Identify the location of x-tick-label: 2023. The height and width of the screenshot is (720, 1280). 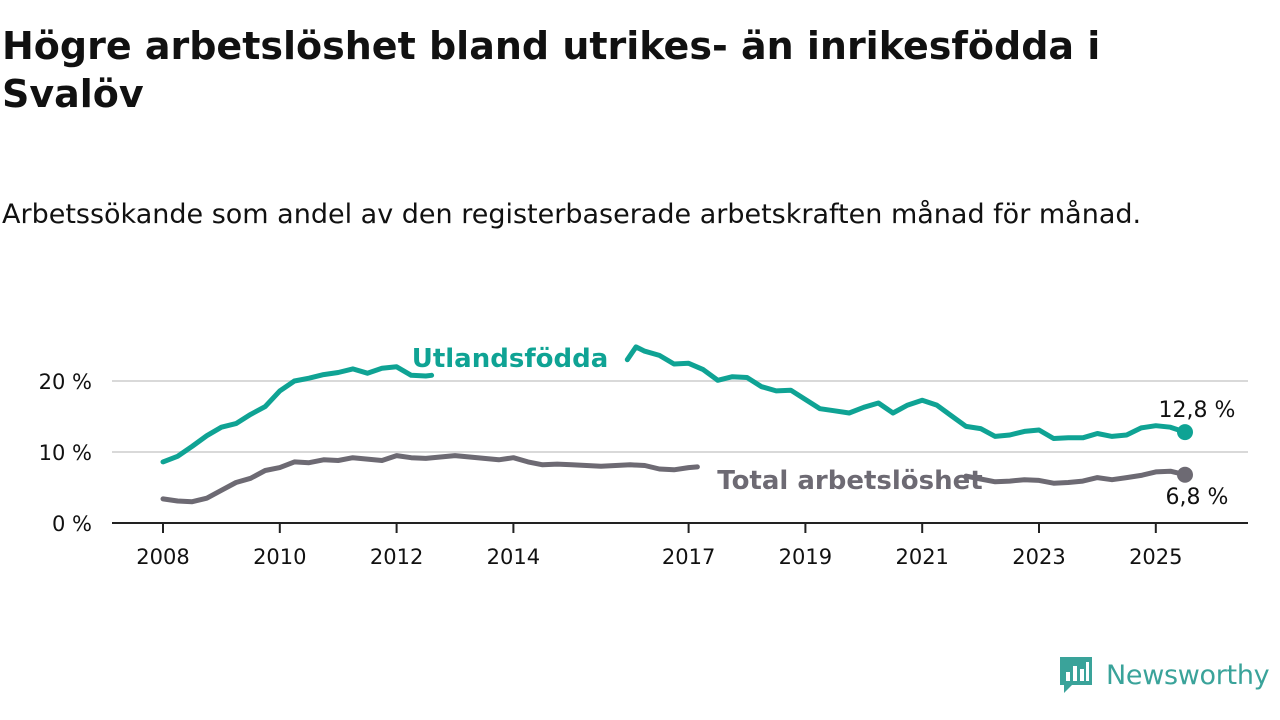
(1038, 557).